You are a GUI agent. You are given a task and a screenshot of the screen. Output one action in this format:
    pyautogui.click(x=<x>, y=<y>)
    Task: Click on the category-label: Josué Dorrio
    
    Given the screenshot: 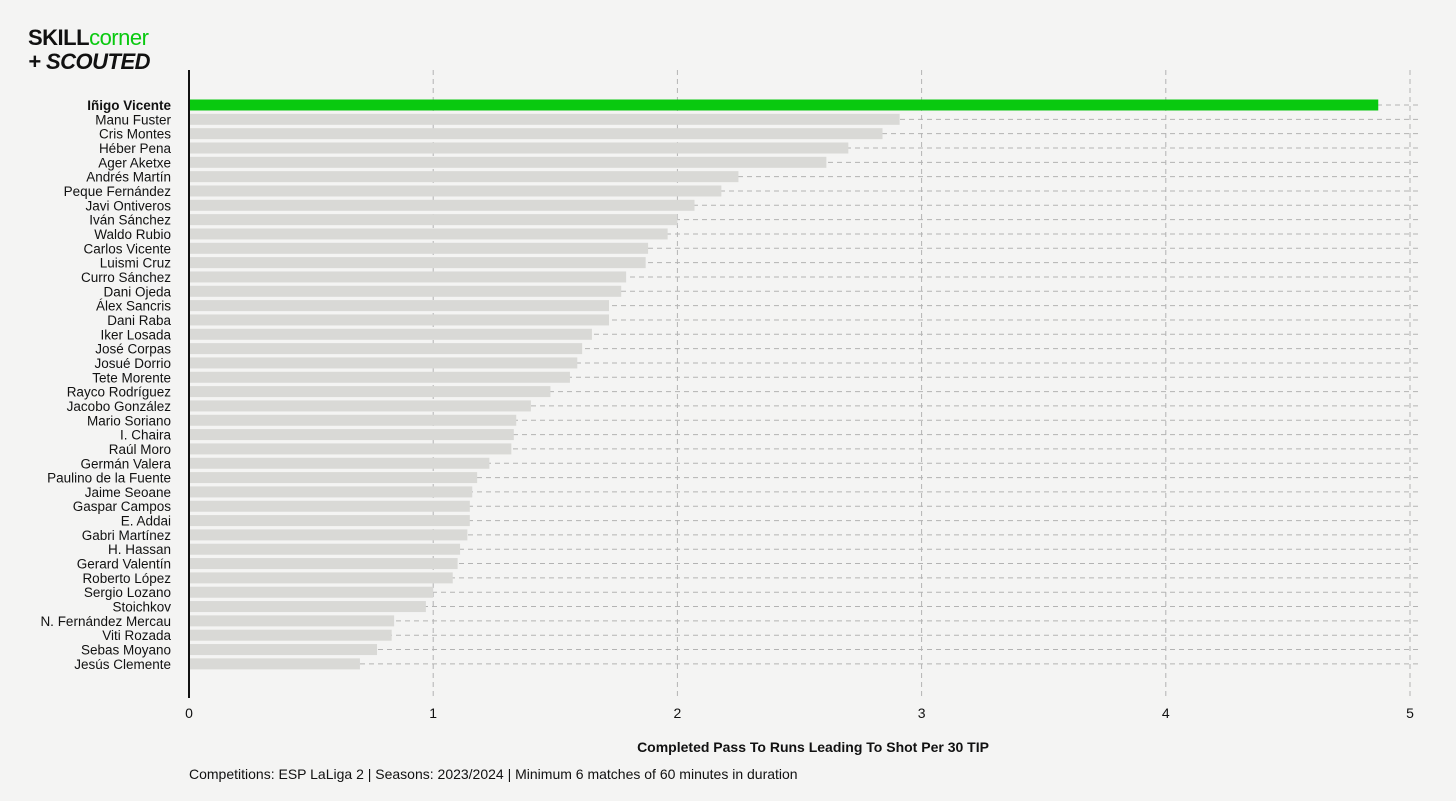 What is the action you would take?
    pyautogui.click(x=132, y=363)
    